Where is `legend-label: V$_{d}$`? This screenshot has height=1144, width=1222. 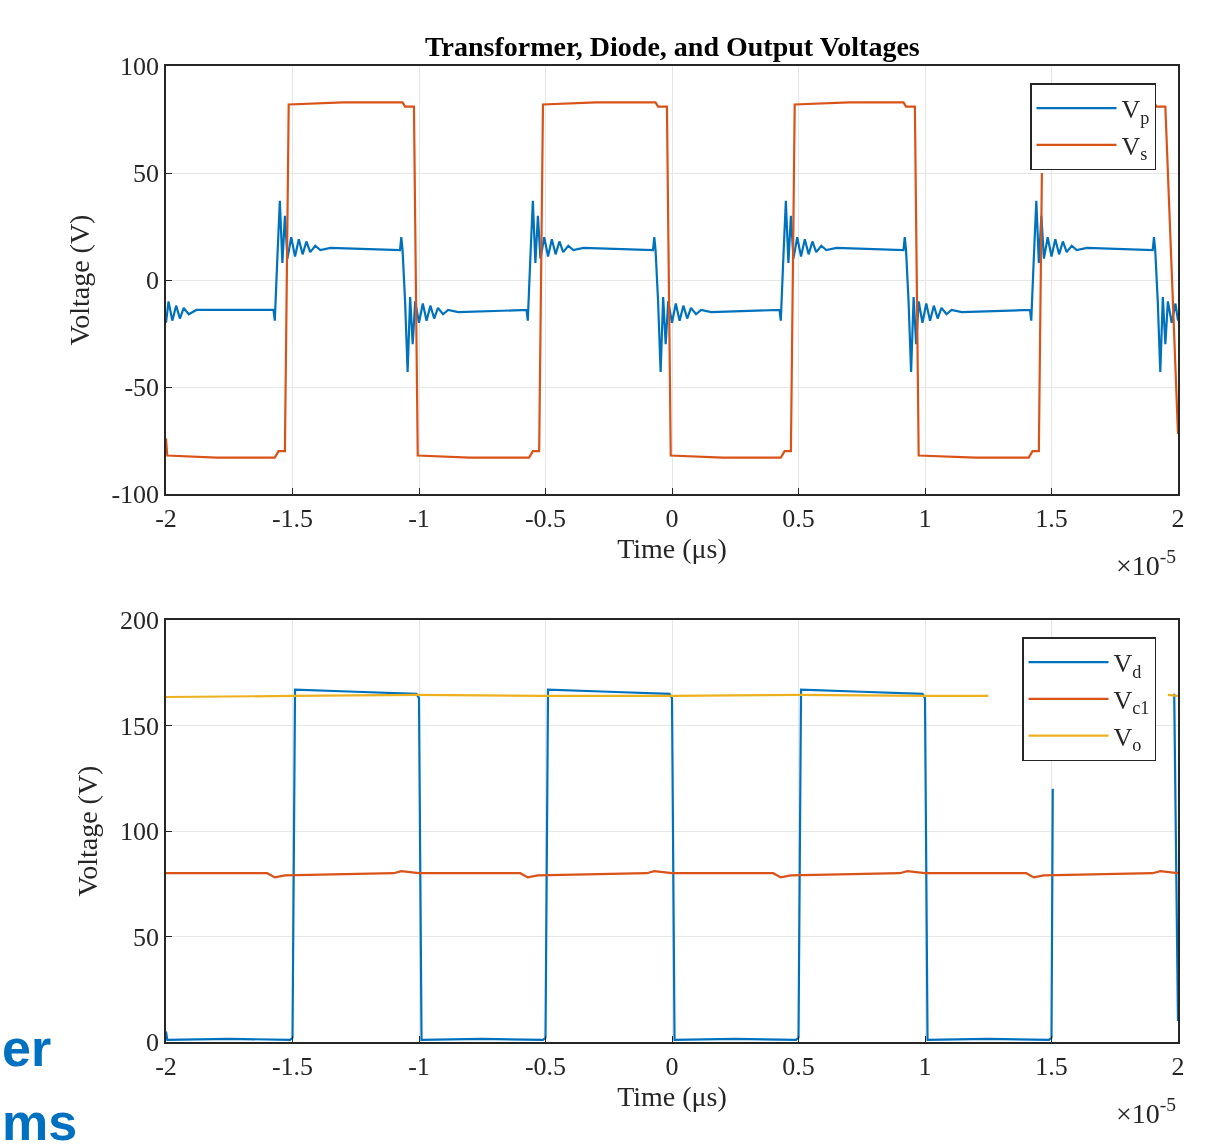 legend-label: V$_{d}$ is located at coordinates (1127, 665).